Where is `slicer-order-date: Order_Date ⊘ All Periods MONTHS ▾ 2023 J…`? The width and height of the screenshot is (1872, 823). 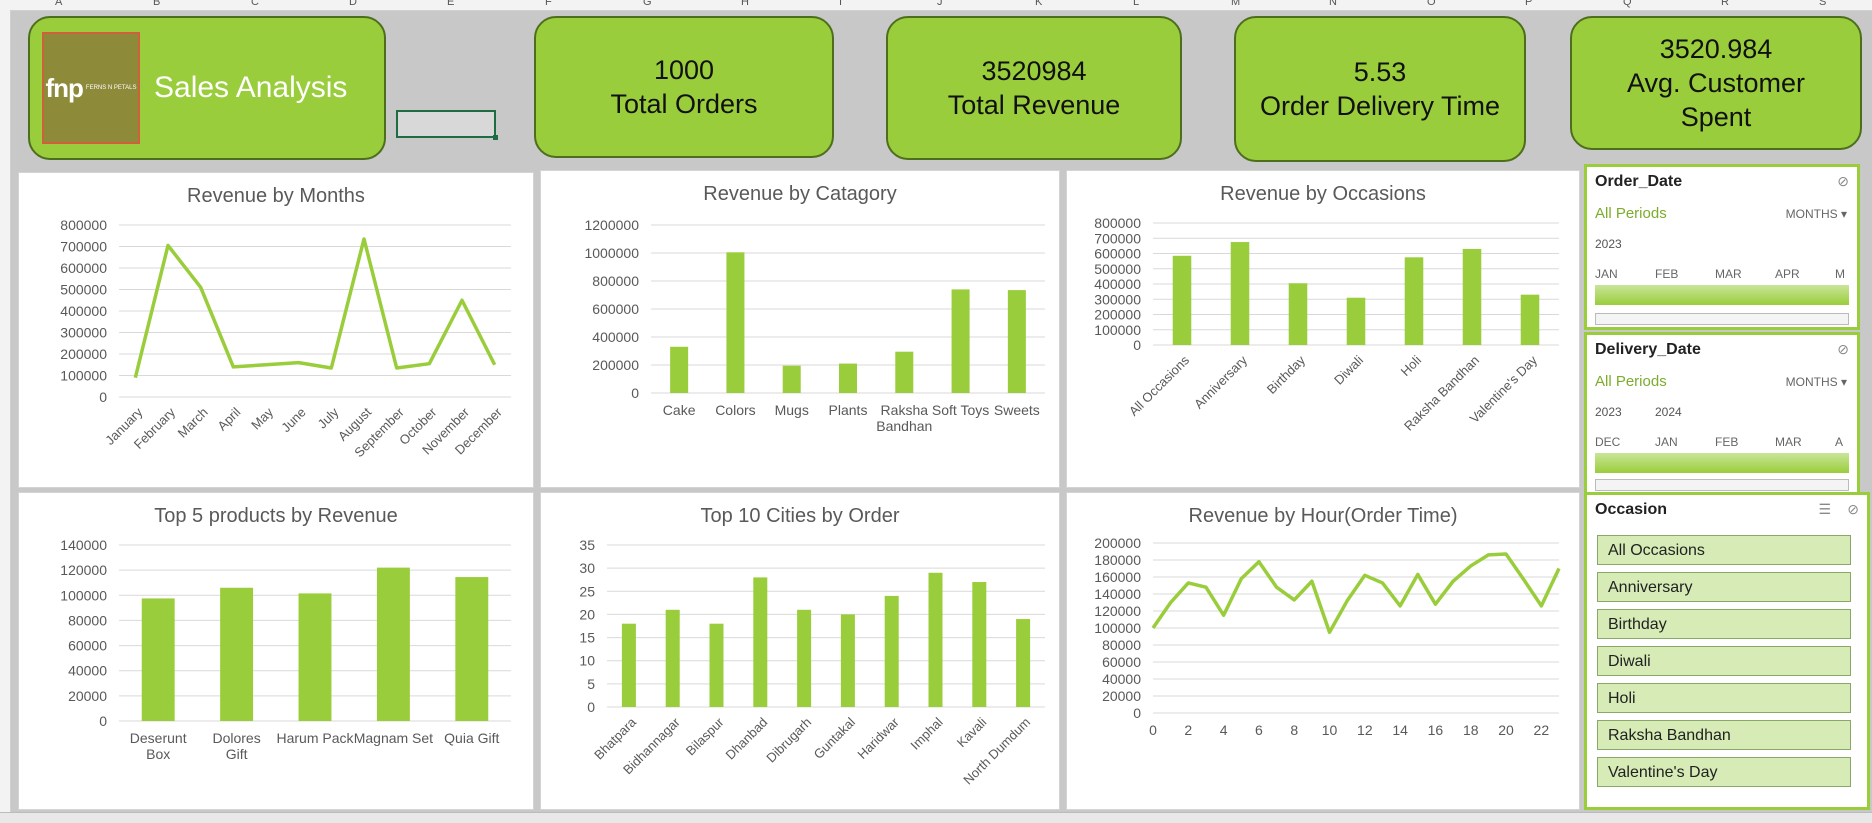 slicer-order-date: Order_Date ⊘ All Periods MONTHS ▾ 2023 J… is located at coordinates (1722, 247).